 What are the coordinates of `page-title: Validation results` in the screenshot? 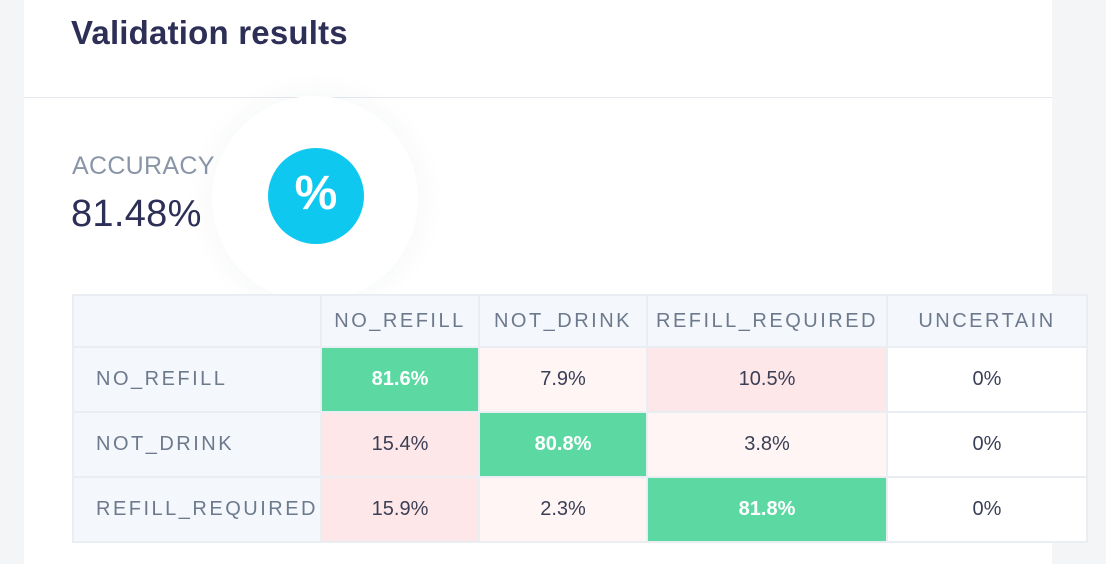 It's located at (209, 32).